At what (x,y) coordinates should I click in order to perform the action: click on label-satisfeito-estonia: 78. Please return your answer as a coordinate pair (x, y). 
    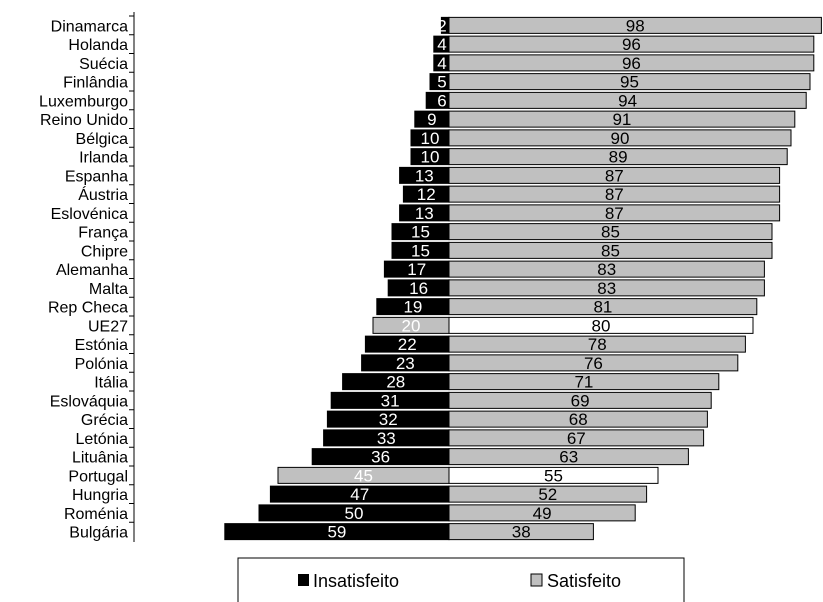
    Looking at the image, I should click on (597, 344).